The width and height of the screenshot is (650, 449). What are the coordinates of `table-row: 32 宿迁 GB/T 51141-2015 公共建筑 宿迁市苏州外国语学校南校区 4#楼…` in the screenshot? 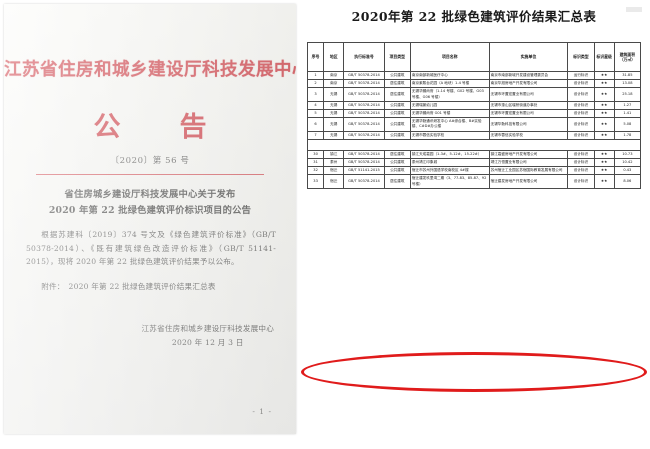 It's located at (474, 171).